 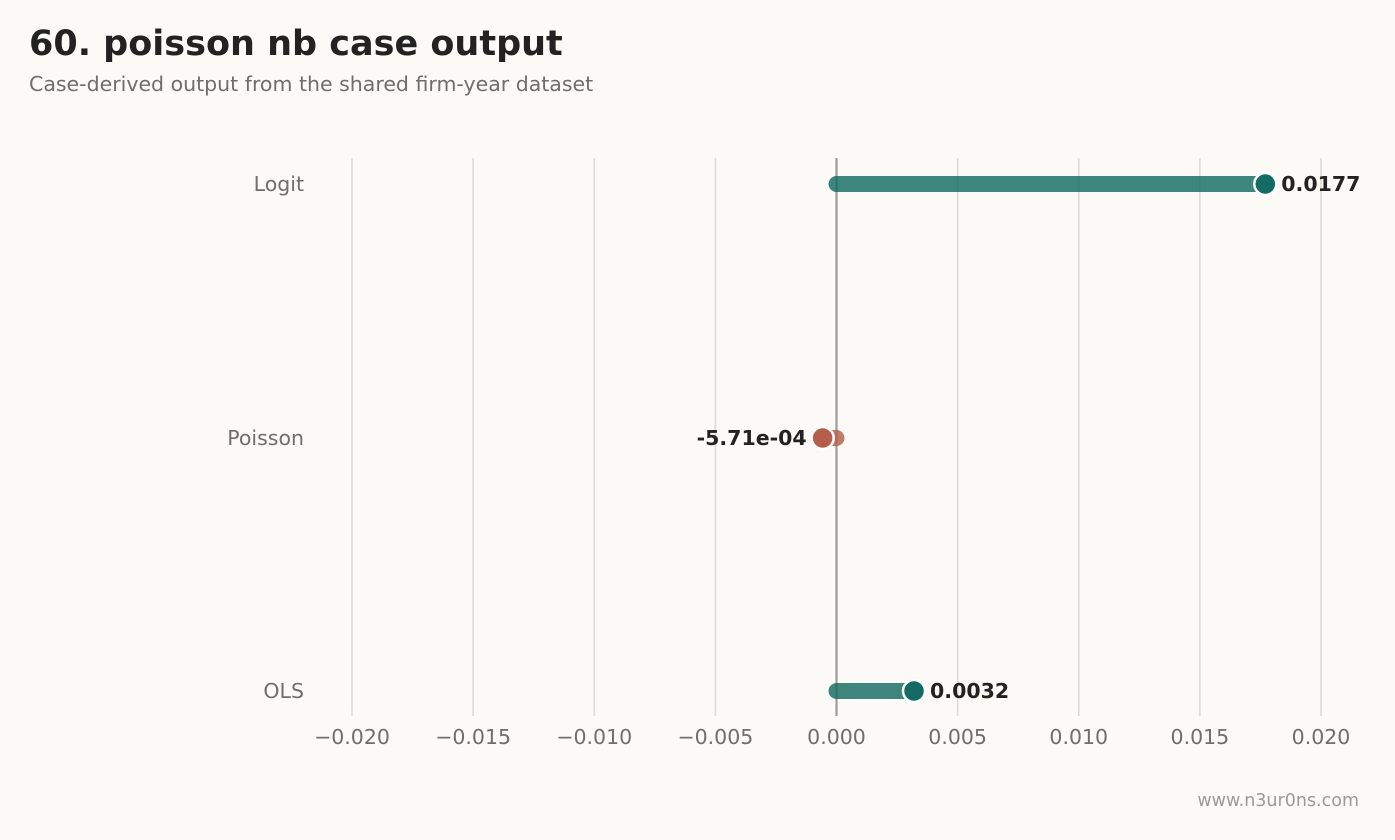 What do you see at coordinates (1321, 737) in the screenshot?
I see `x-tick-label: 0.020` at bounding box center [1321, 737].